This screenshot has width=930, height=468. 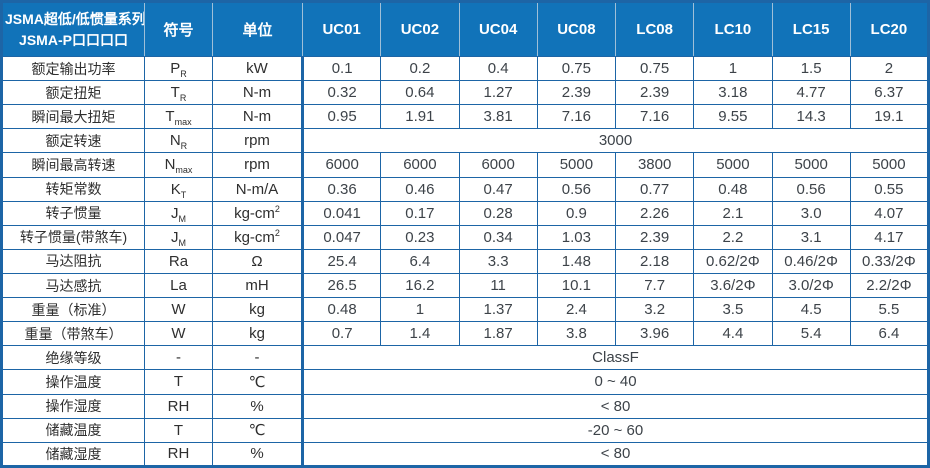 What do you see at coordinates (73, 68) in the screenshot?
I see `row-label: 额定输出功率` at bounding box center [73, 68].